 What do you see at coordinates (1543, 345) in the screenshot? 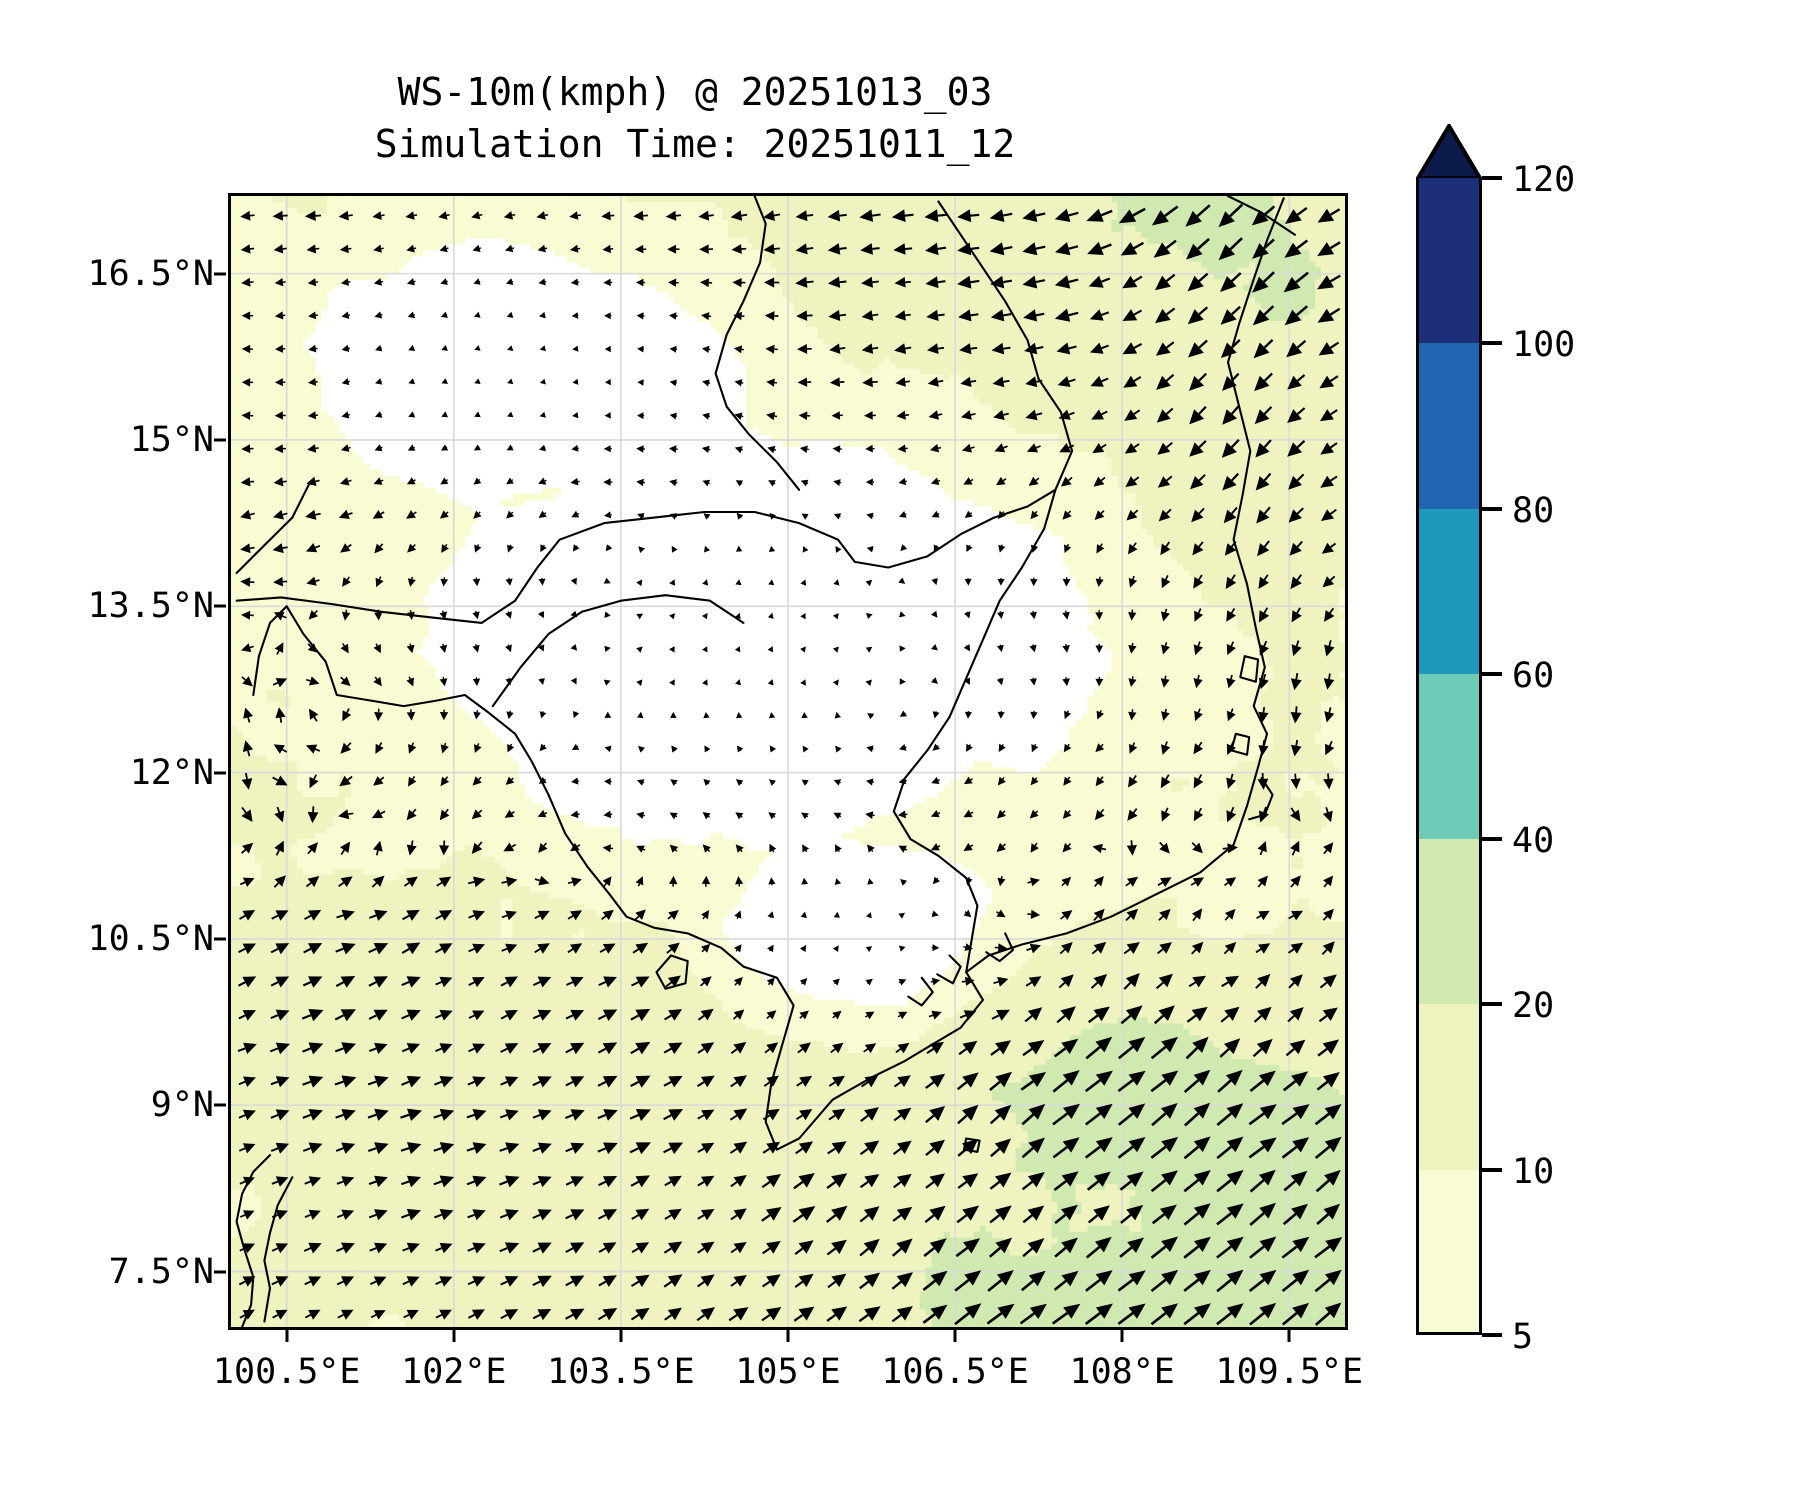
I see `colorbar-tick-label: 100` at bounding box center [1543, 345].